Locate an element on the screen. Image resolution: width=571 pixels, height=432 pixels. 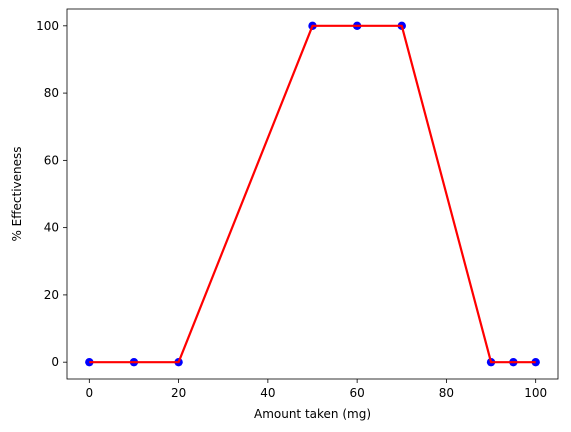
y-tick-label: 80 is located at coordinates (51, 93).